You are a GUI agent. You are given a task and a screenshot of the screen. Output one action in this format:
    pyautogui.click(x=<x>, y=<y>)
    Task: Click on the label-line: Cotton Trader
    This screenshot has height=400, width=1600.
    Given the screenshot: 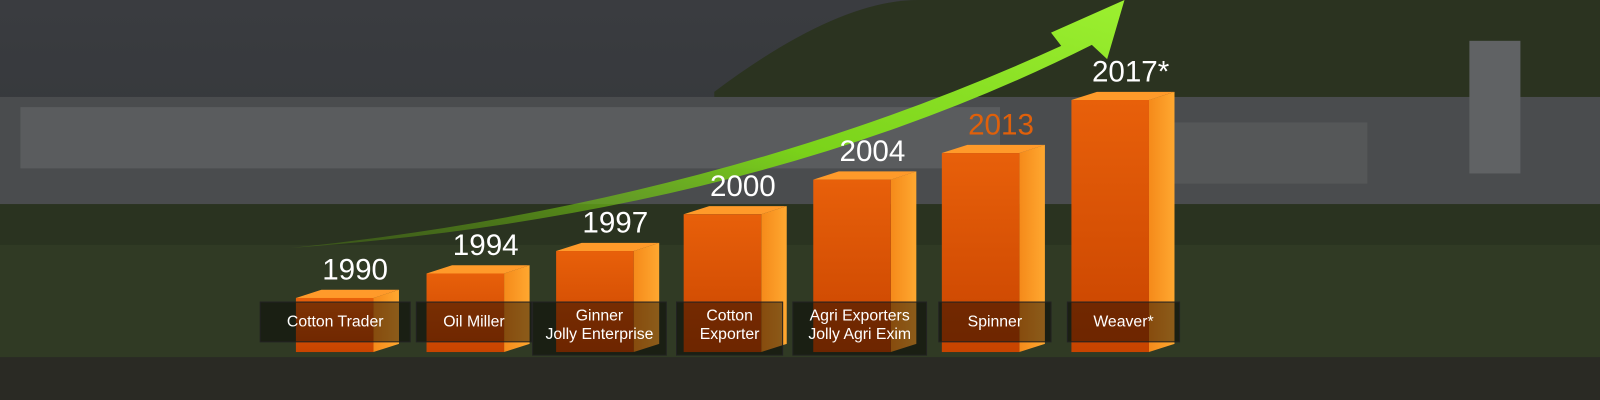 What is the action you would take?
    pyautogui.click(x=335, y=322)
    